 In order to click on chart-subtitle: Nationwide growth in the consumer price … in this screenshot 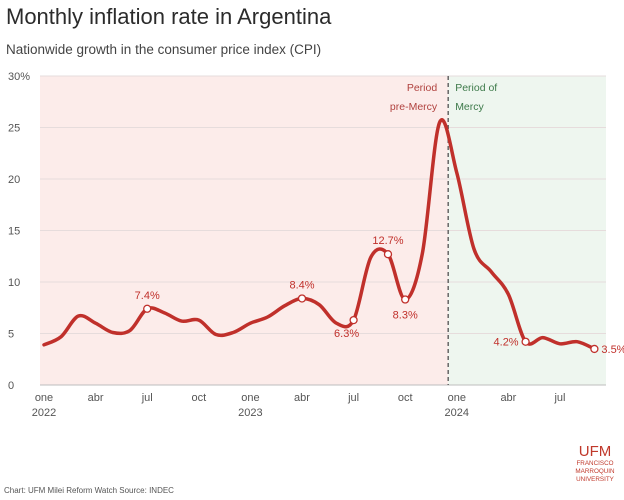, I will do `click(164, 49)`.